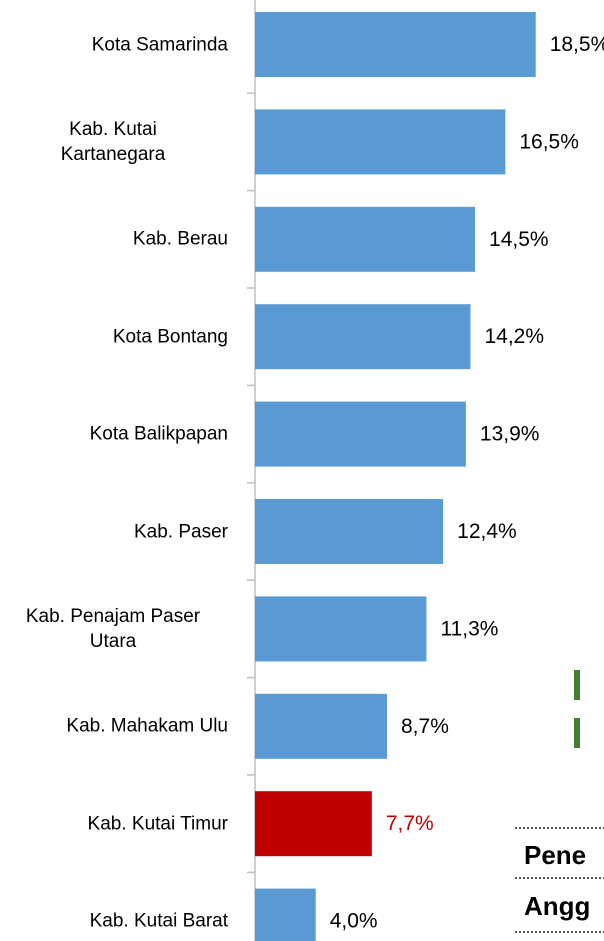 Image resolution: width=604 pixels, height=941 pixels. I want to click on category-label: Kota Bontang, so click(170, 337).